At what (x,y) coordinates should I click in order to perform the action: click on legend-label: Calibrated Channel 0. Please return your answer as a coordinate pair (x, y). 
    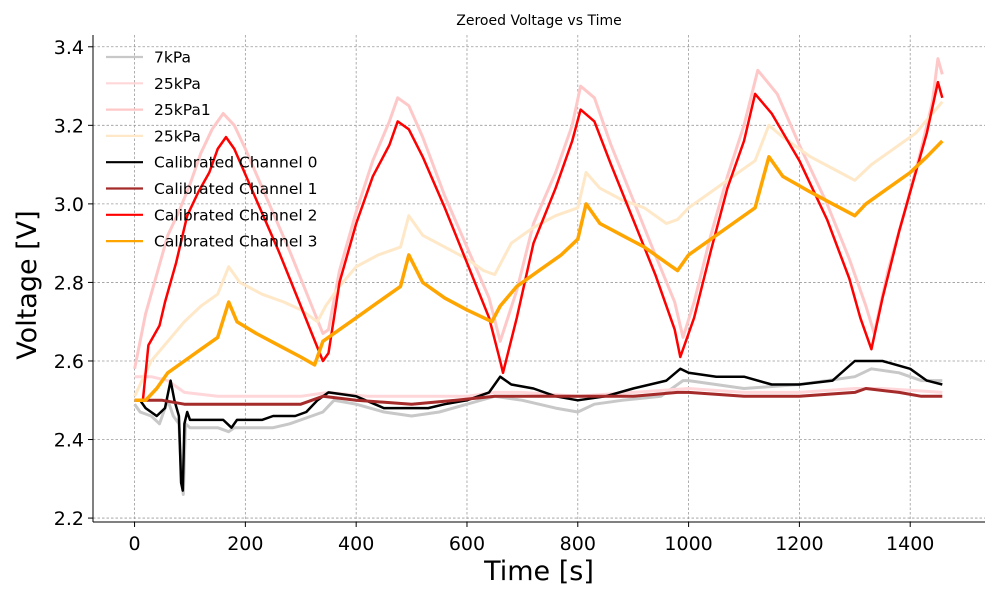
    Looking at the image, I should click on (235, 163).